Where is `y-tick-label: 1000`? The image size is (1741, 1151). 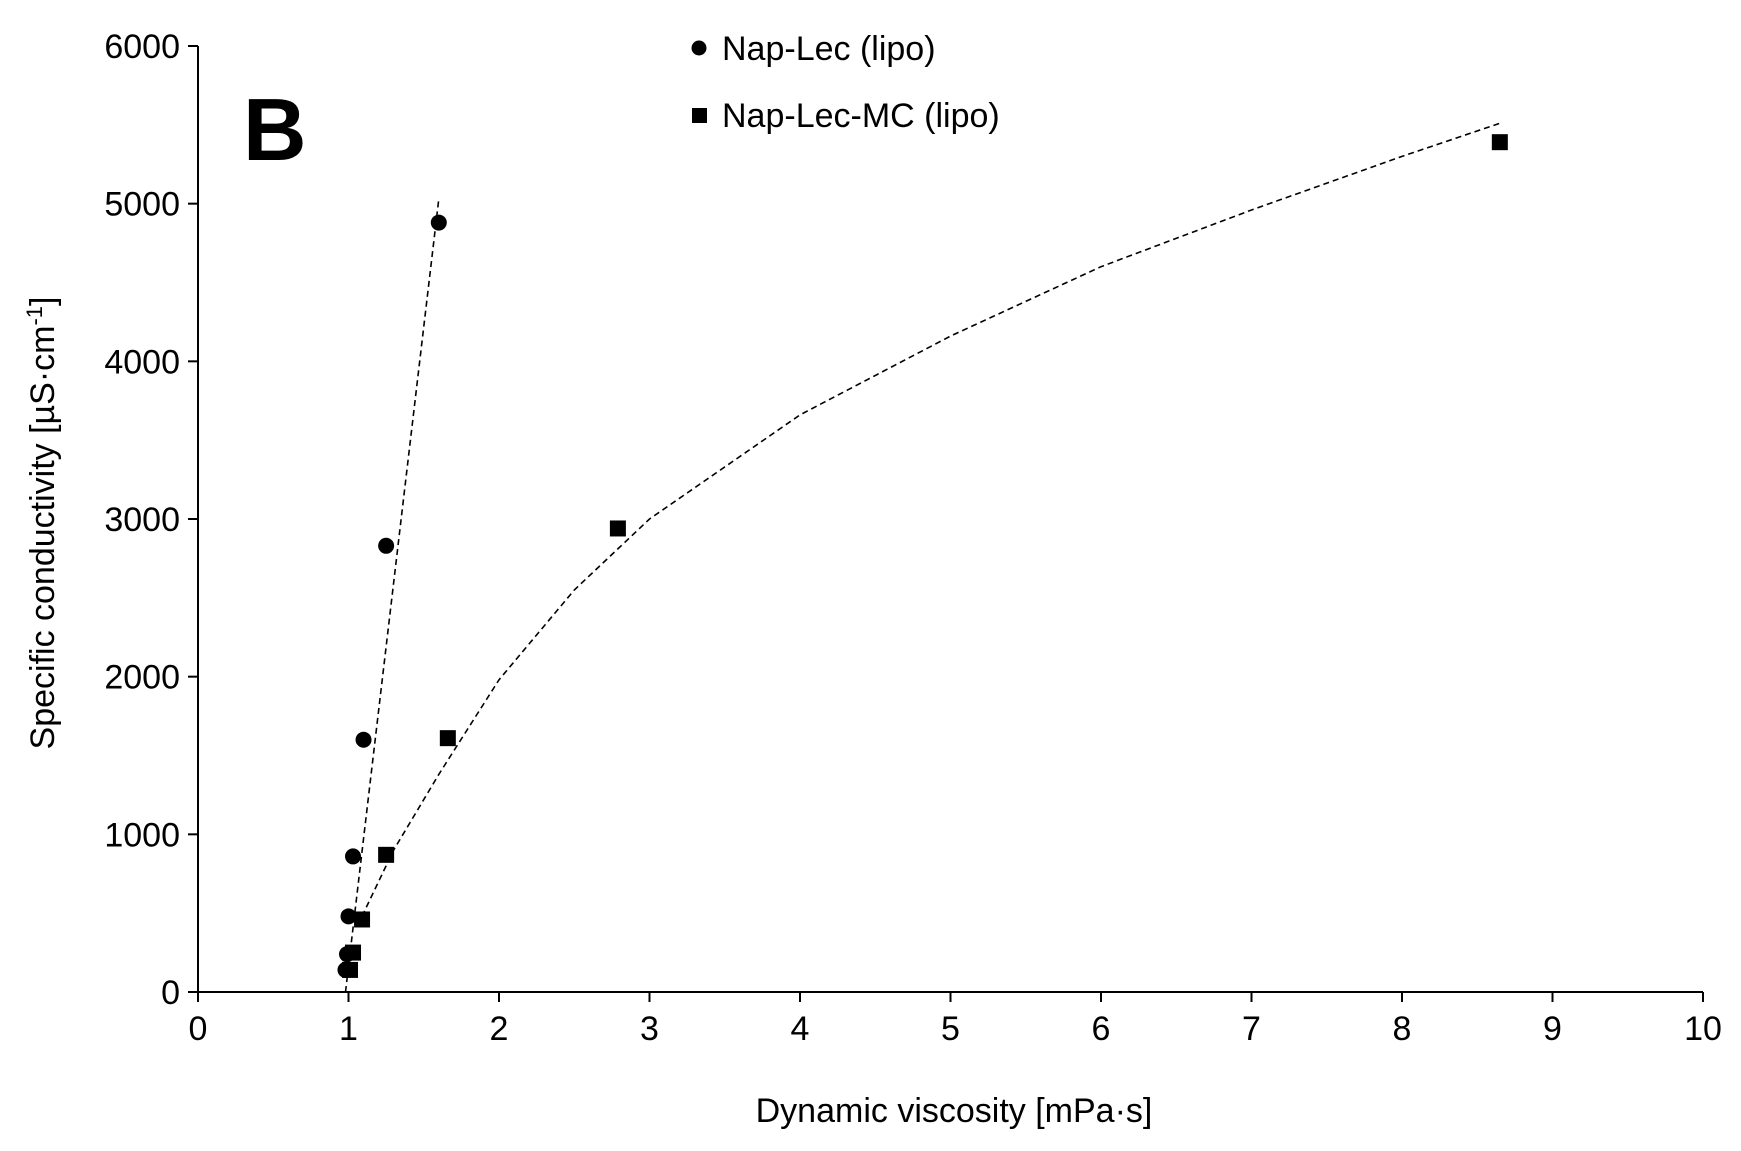 y-tick-label: 1000 is located at coordinates (142, 835).